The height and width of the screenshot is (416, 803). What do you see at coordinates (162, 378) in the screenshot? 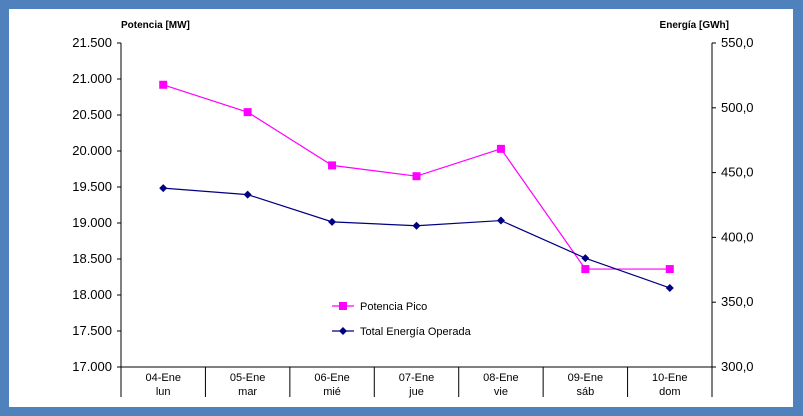
I see `x-tick-label-date: 04-Ene` at bounding box center [162, 378].